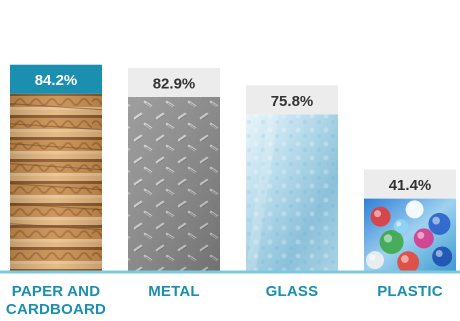 This screenshot has height=321, width=460. I want to click on bar-paper-and-cardboard, so click(56, 182).